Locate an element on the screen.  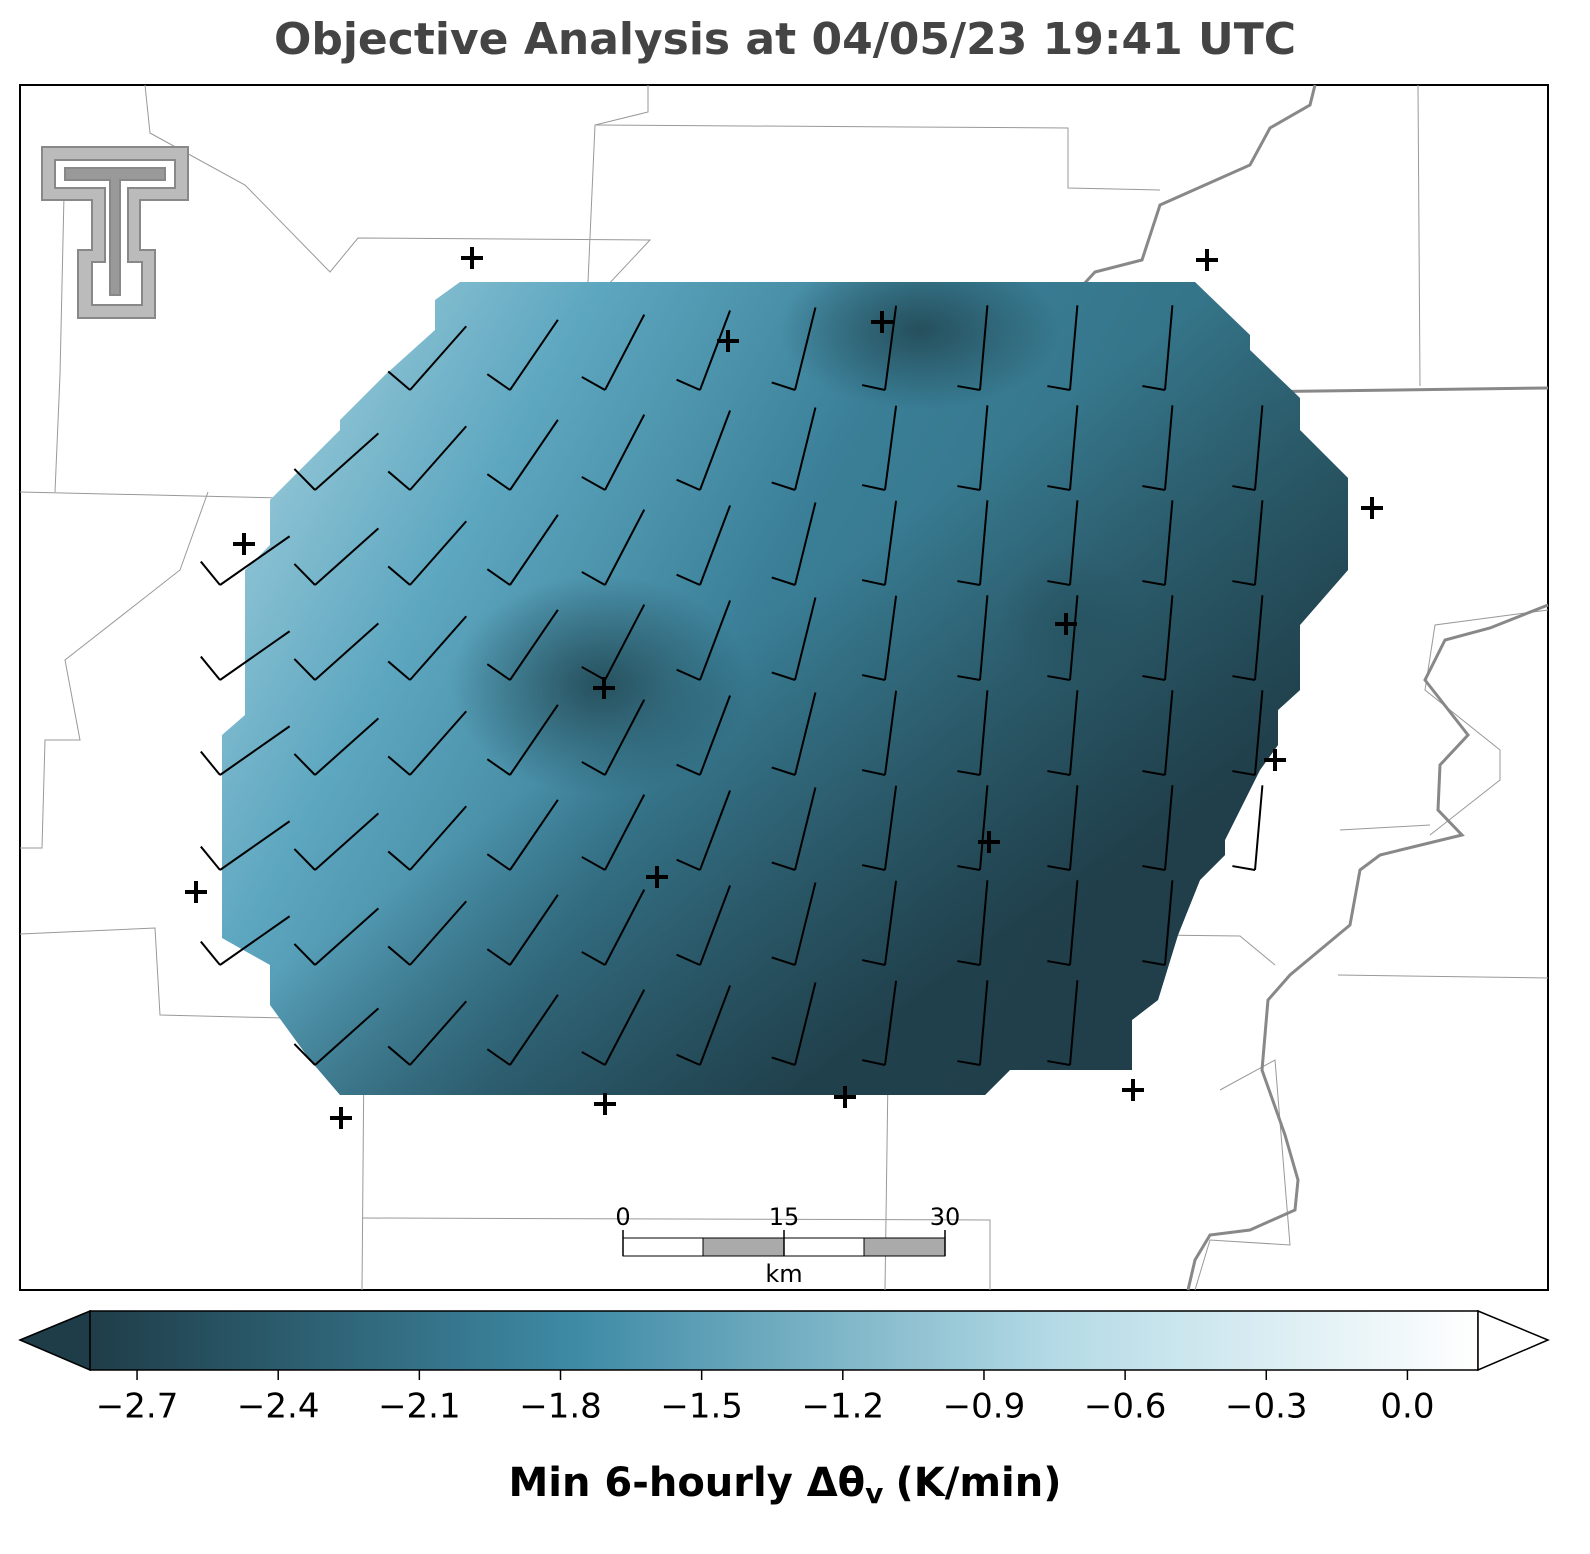
scale-tick-label: 30 is located at coordinates (945, 1217).